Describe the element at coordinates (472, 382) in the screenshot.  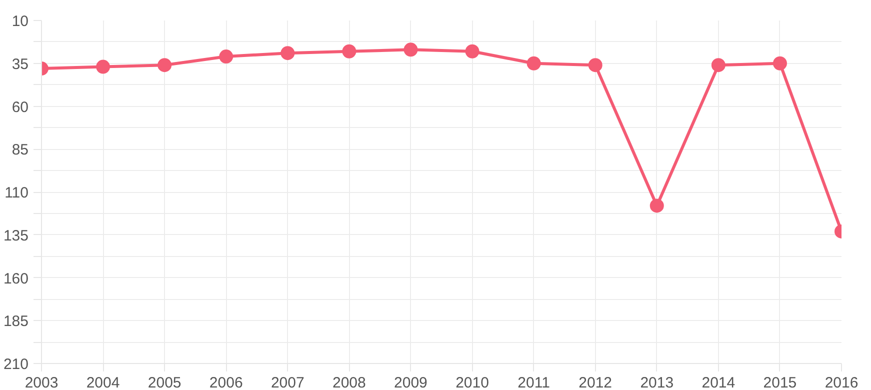
I see `x-tick-label: 2010` at that location.